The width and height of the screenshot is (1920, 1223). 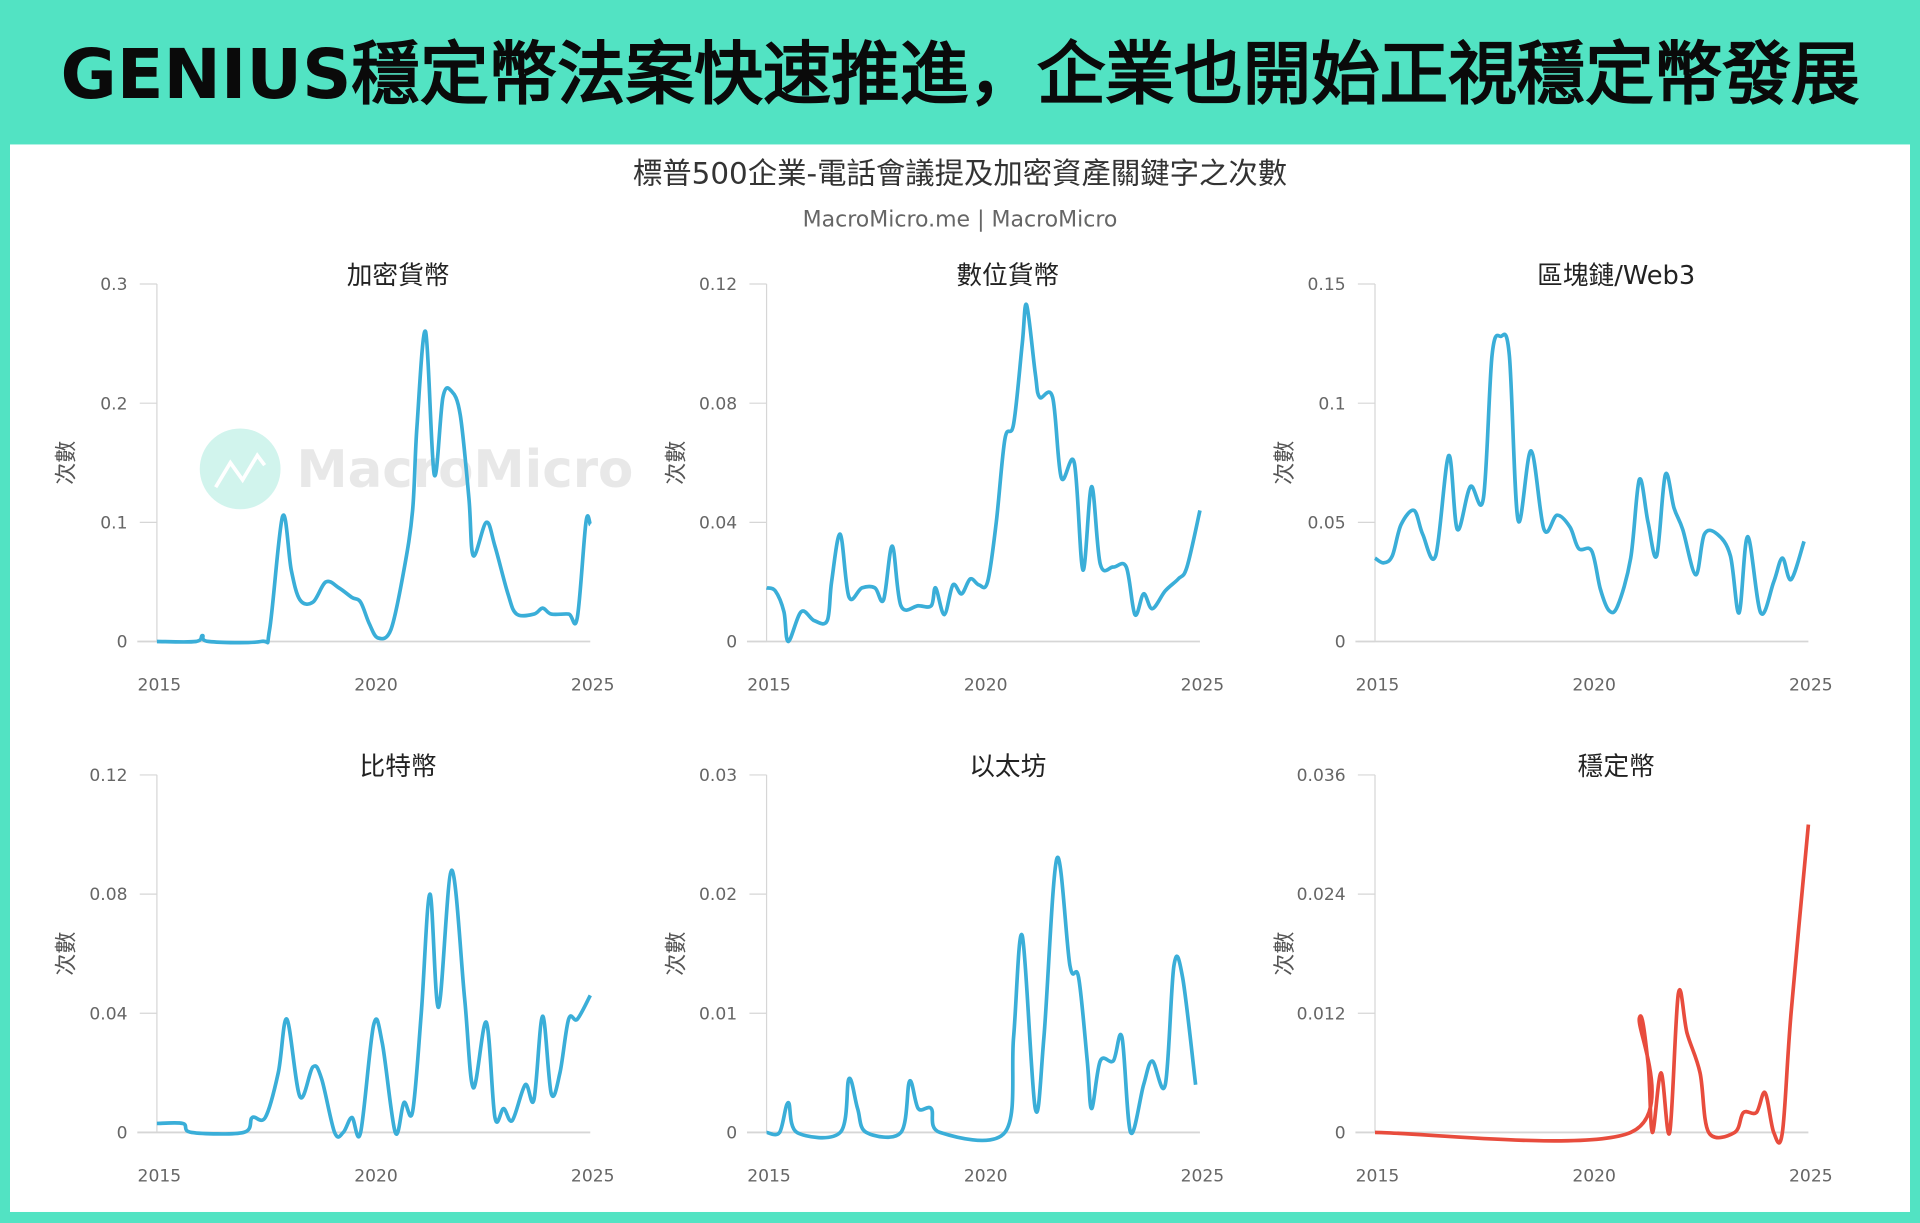 I want to click on y-tick-label: 0.2, so click(x=113, y=404).